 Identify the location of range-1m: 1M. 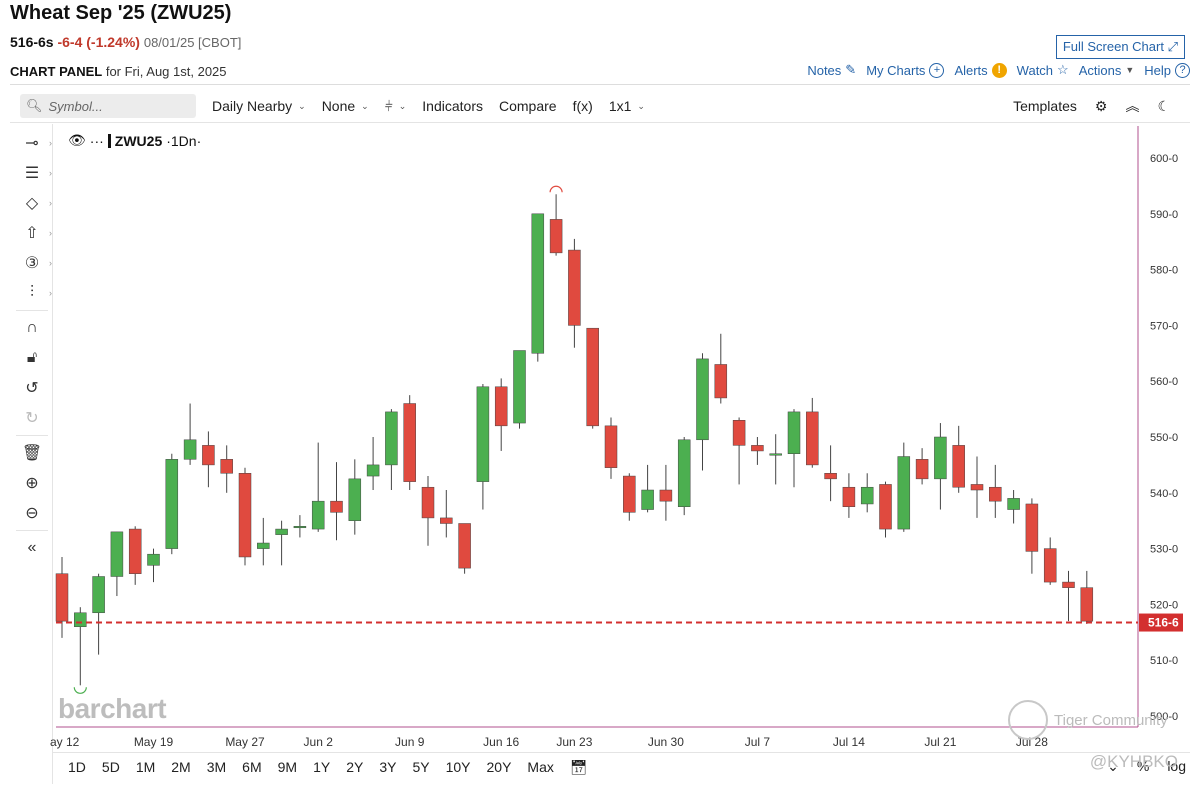
(145, 767).